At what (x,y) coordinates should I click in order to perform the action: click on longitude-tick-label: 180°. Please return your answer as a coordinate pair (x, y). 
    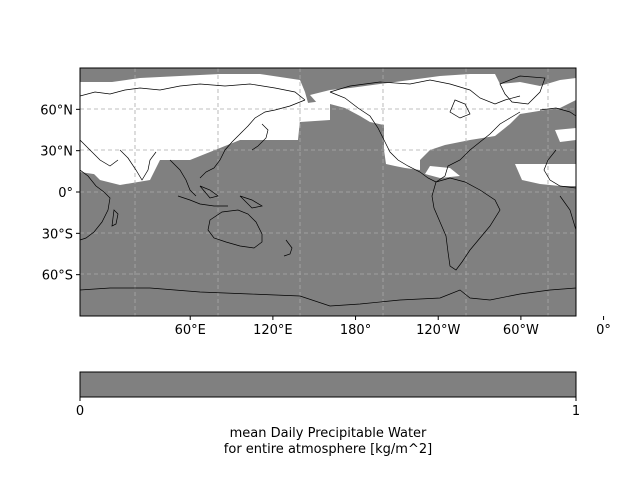
    Looking at the image, I should click on (355, 330).